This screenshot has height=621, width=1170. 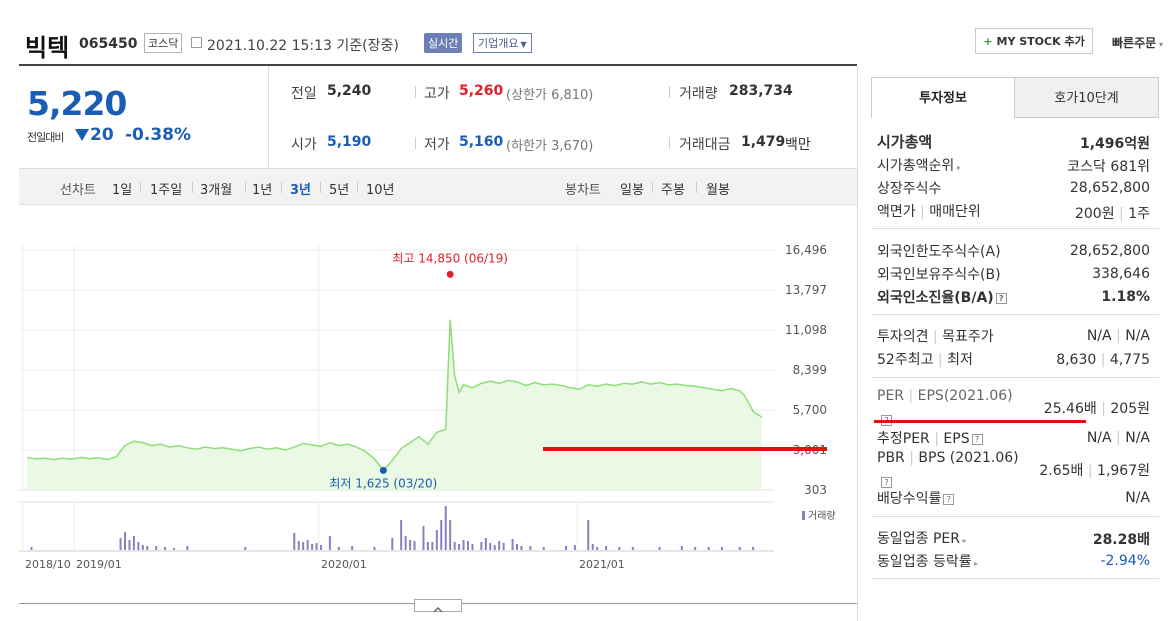 What do you see at coordinates (502, 43) in the screenshot?
I see `company-overview-dropdown: 기업개요 ▼` at bounding box center [502, 43].